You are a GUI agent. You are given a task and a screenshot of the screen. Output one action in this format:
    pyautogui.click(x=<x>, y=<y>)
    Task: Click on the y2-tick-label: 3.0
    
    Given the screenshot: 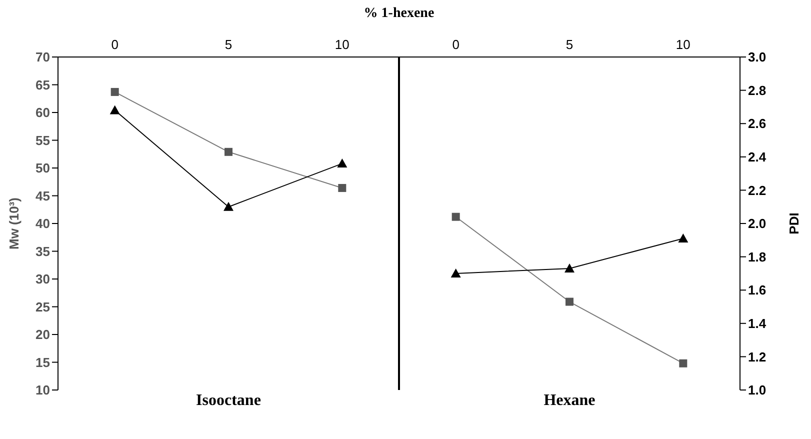 What is the action you would take?
    pyautogui.click(x=757, y=57)
    